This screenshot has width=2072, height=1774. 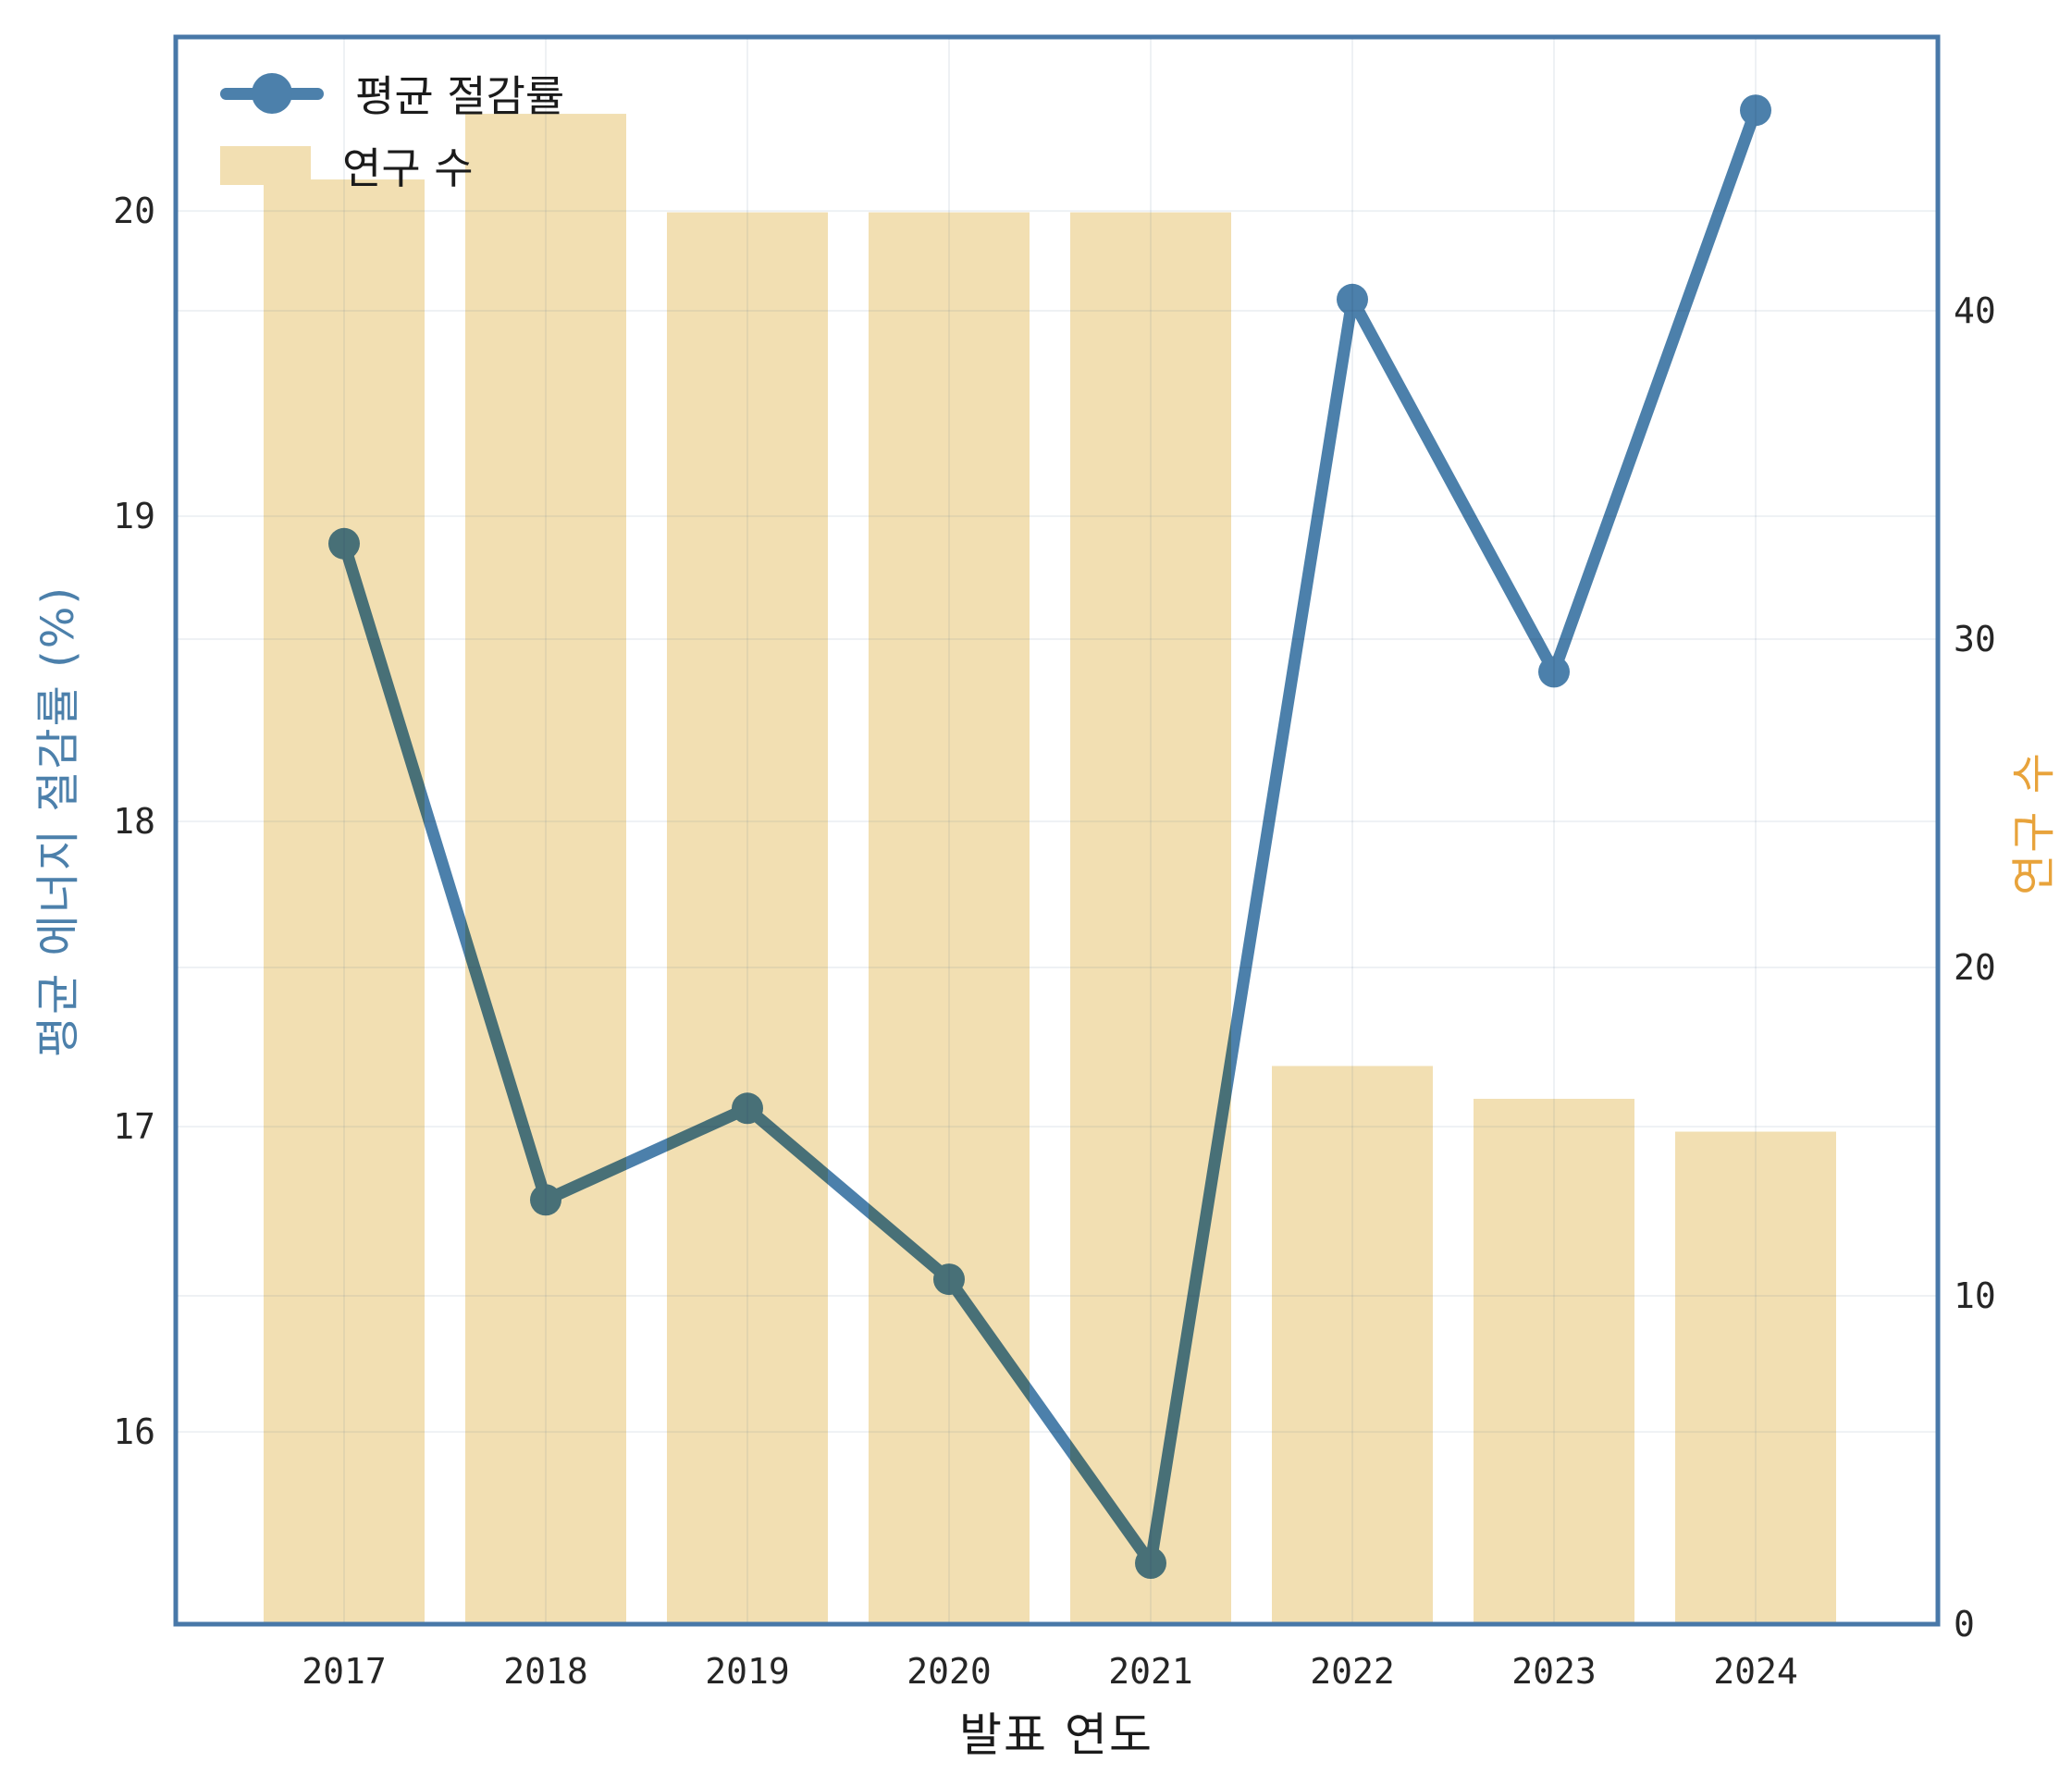 I want to click on bar-2021, so click(x=1150, y=919).